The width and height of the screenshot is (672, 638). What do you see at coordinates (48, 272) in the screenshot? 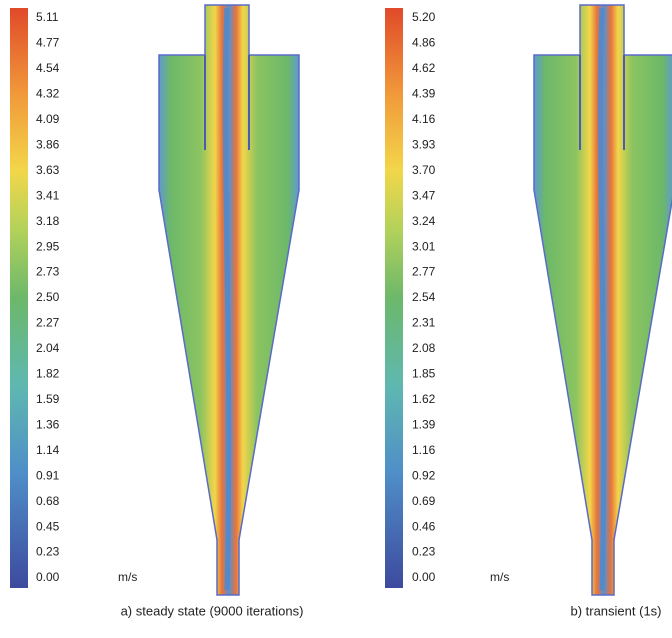
I see `scale-label: 2.73` at bounding box center [48, 272].